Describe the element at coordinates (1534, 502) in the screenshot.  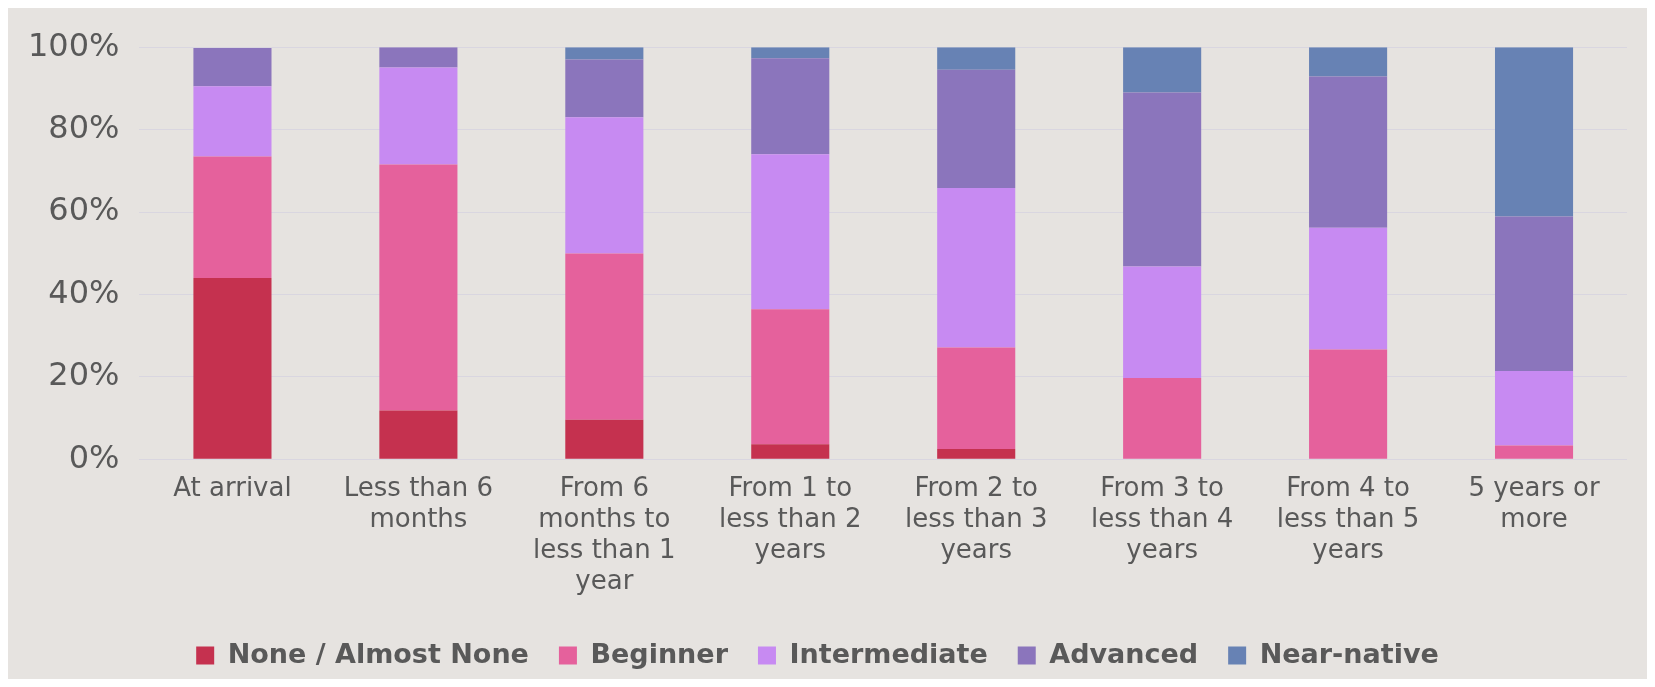
I see `x-tick-label: 5 years or more` at that location.